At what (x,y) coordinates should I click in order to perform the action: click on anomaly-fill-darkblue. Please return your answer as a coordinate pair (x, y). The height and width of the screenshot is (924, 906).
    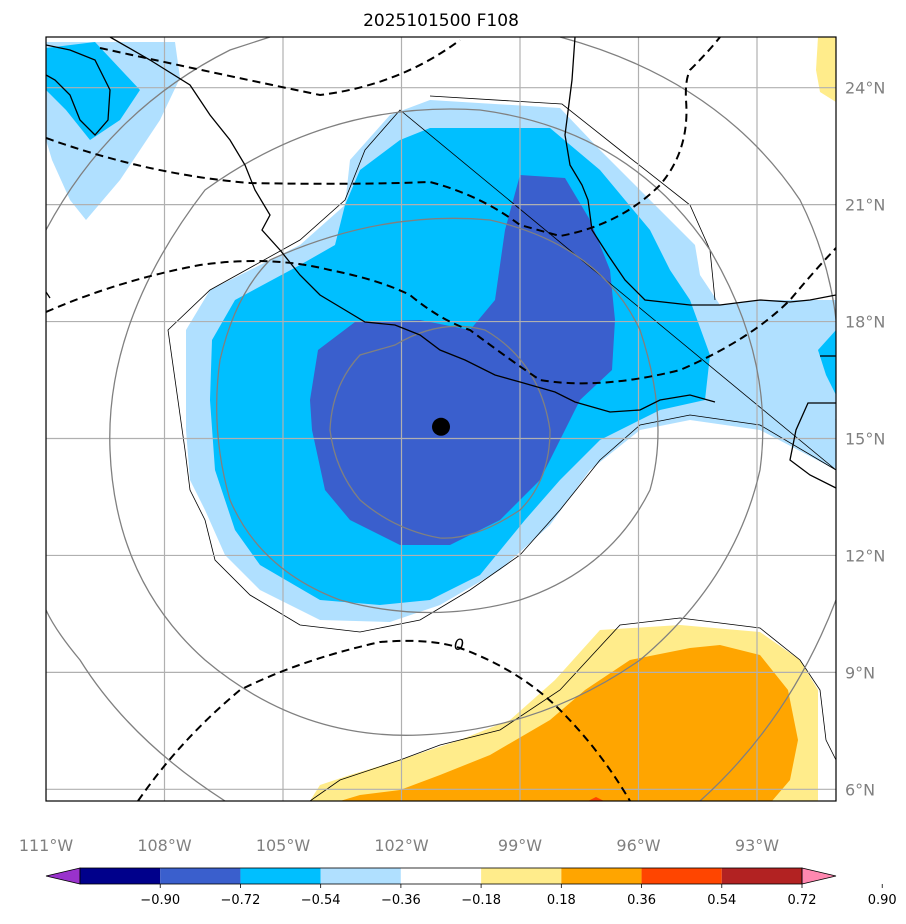
    Looking at the image, I should click on (462, 360).